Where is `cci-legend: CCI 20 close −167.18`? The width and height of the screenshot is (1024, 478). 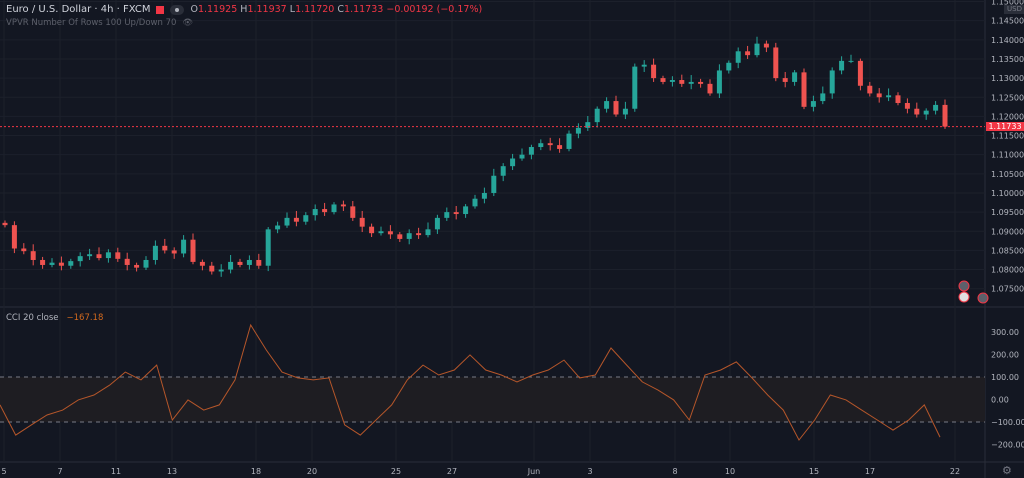 cci-legend: CCI 20 close −167.18 is located at coordinates (54, 318).